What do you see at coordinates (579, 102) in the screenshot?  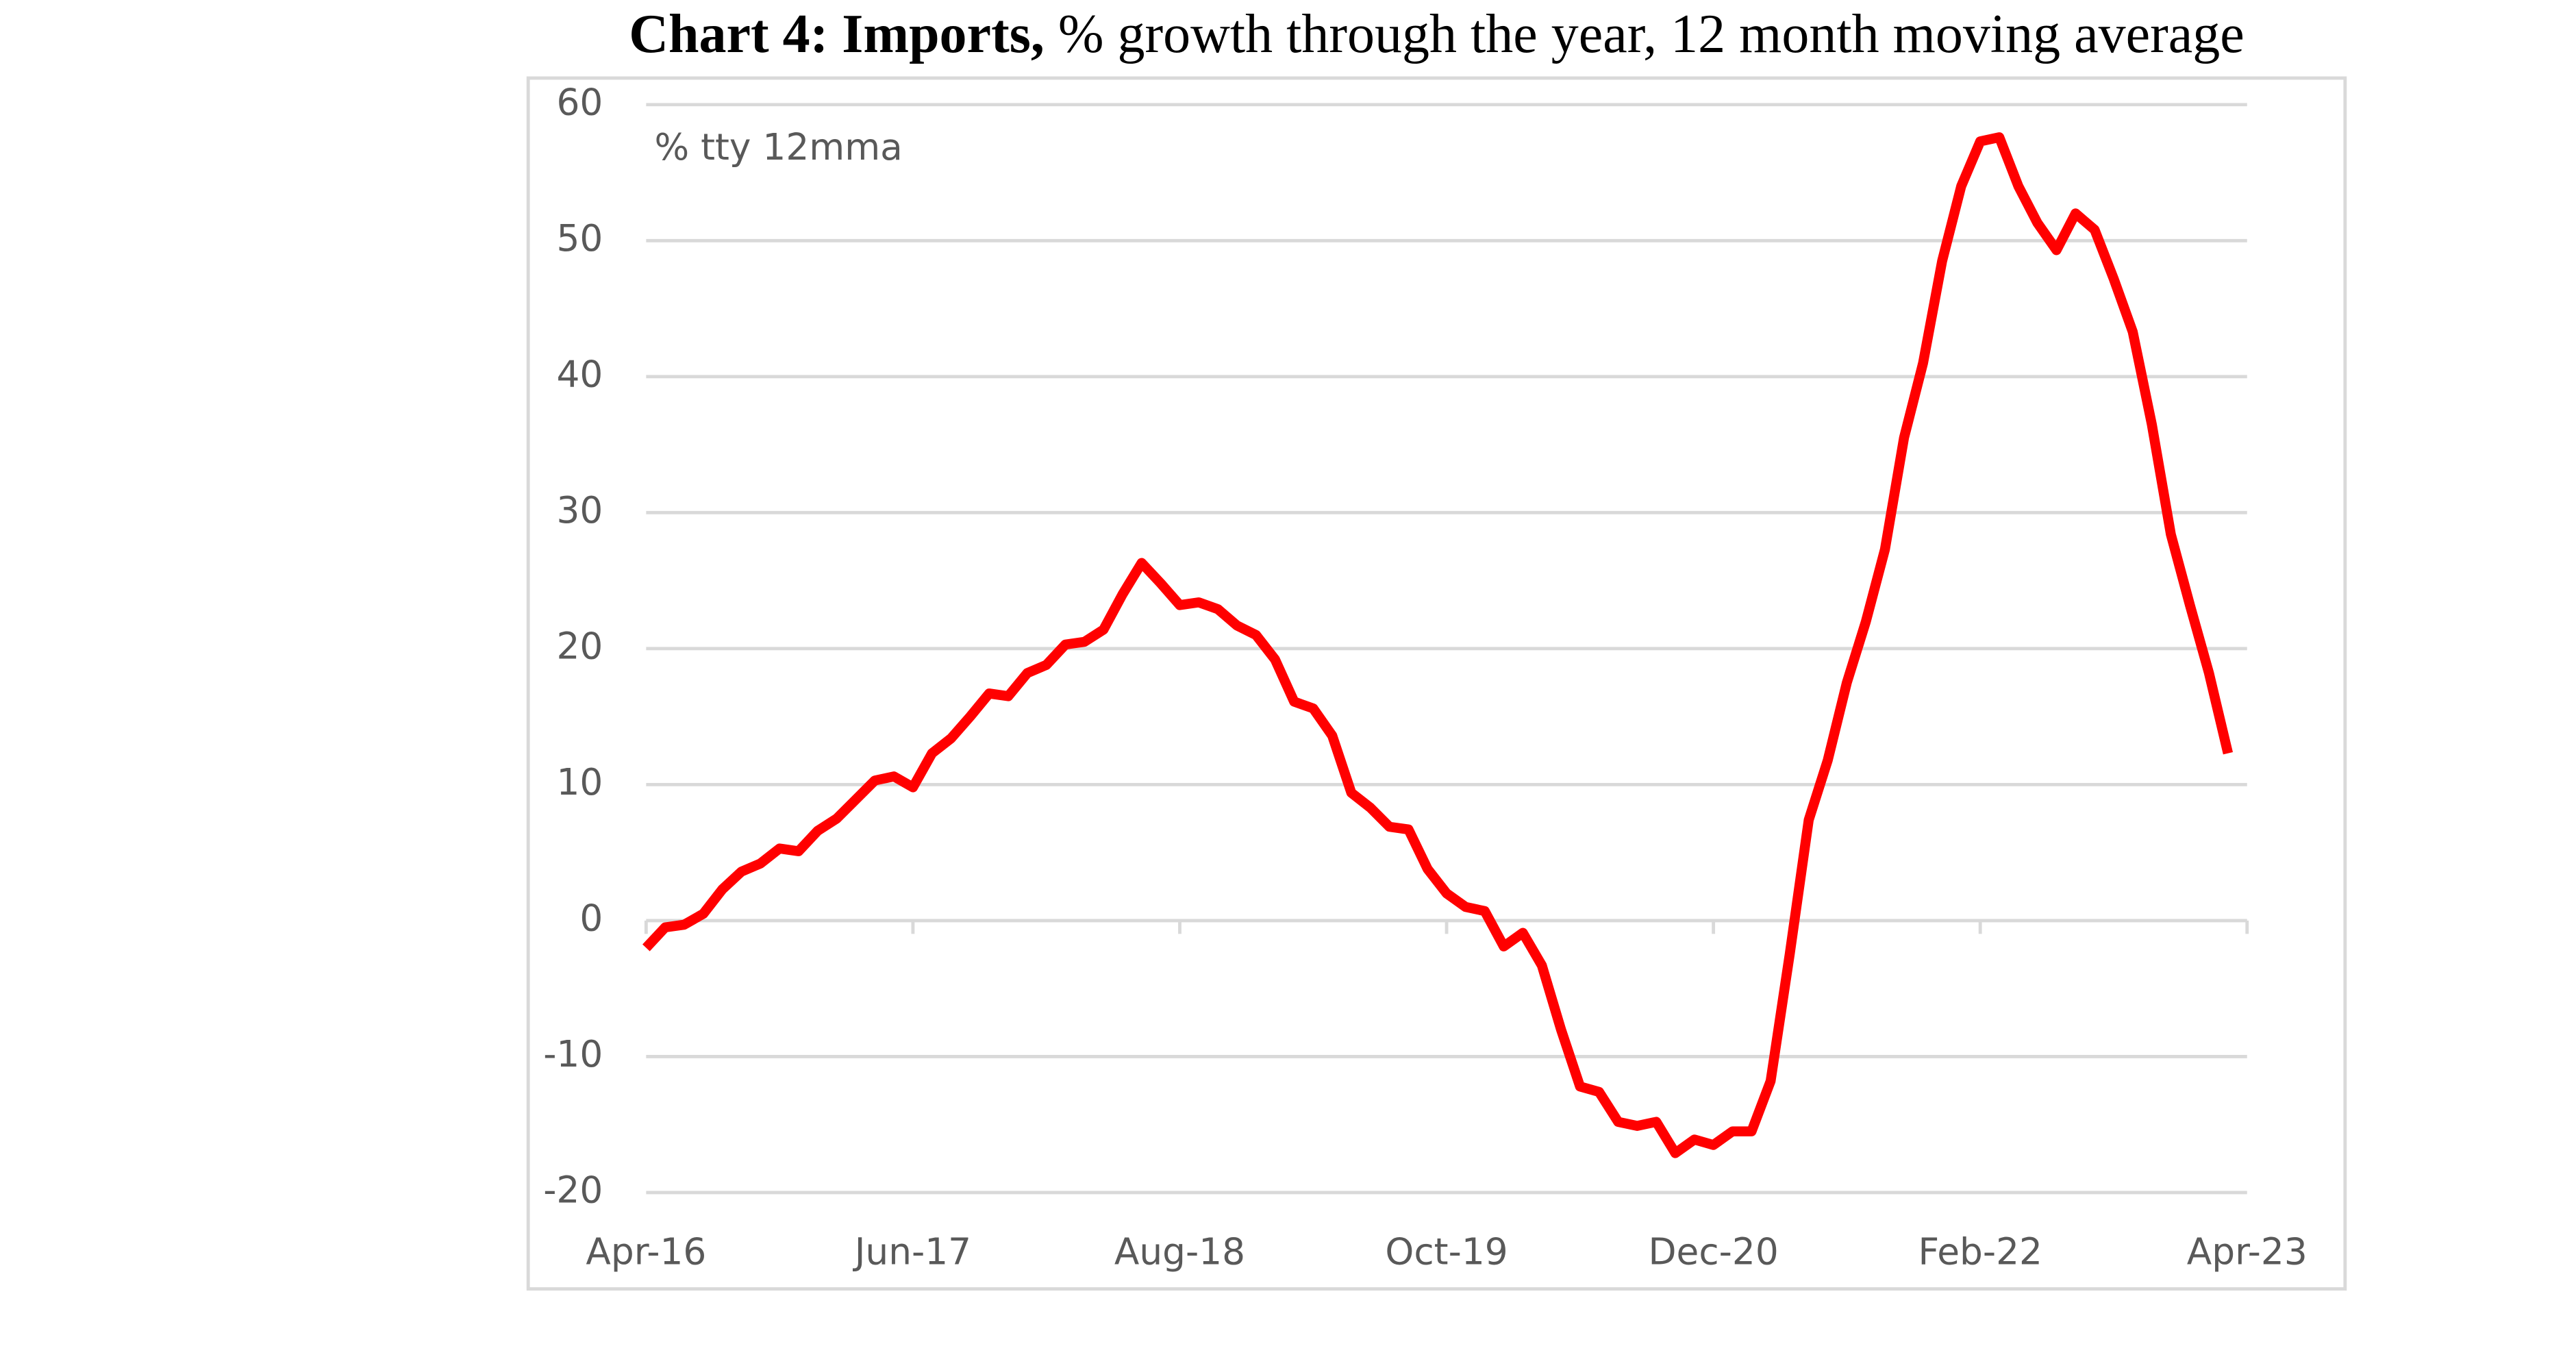 I see `y-tick-label: 60` at bounding box center [579, 102].